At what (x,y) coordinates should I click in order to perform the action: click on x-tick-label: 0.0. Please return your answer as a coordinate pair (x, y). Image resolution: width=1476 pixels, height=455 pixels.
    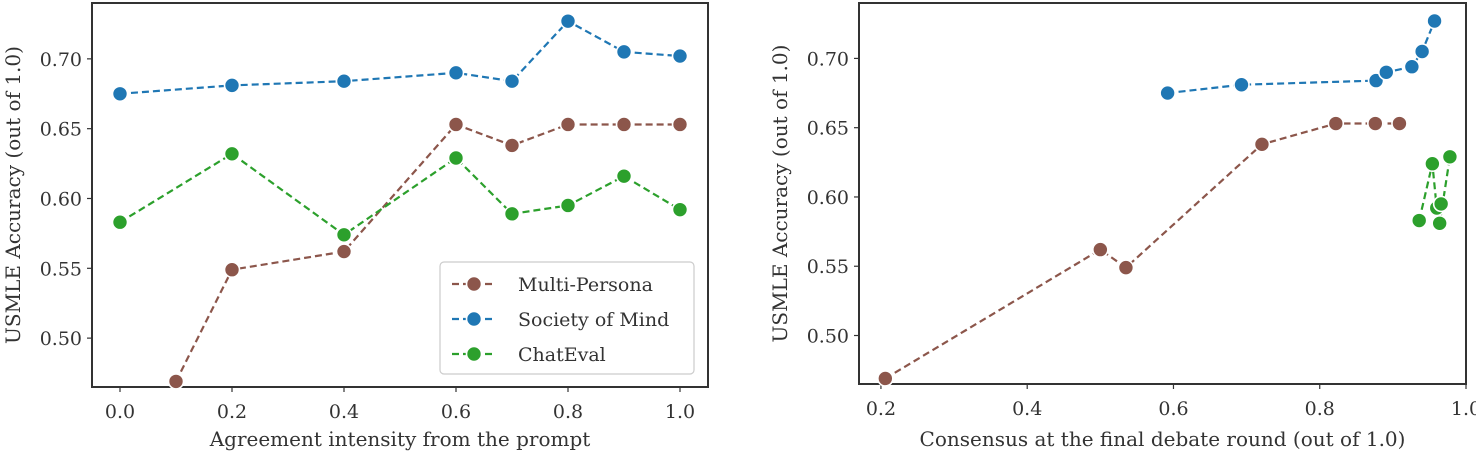
    Looking at the image, I should click on (120, 412).